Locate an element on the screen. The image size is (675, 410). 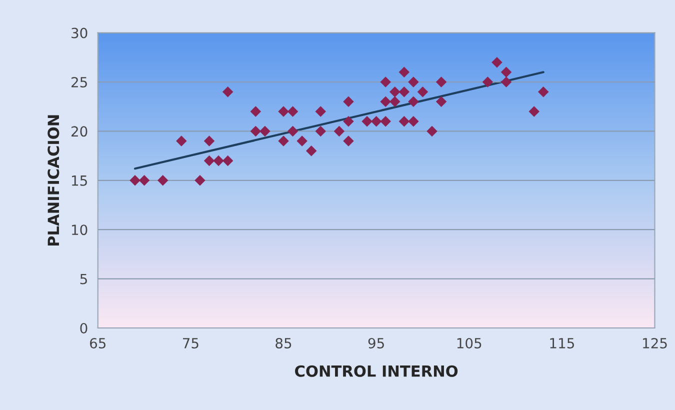
x-tick-label: 105 is located at coordinates (469, 343).